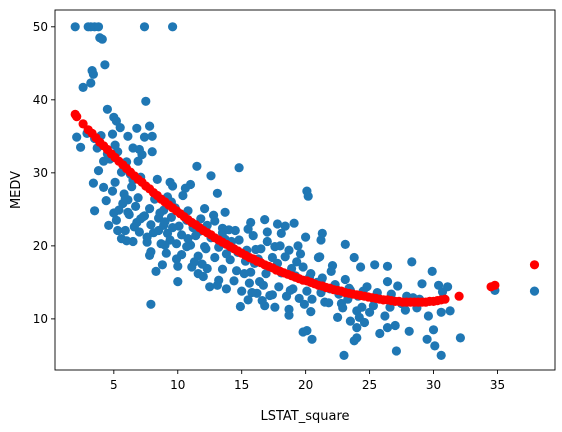  I want to click on y-tick-label: 40, so click(40, 100).